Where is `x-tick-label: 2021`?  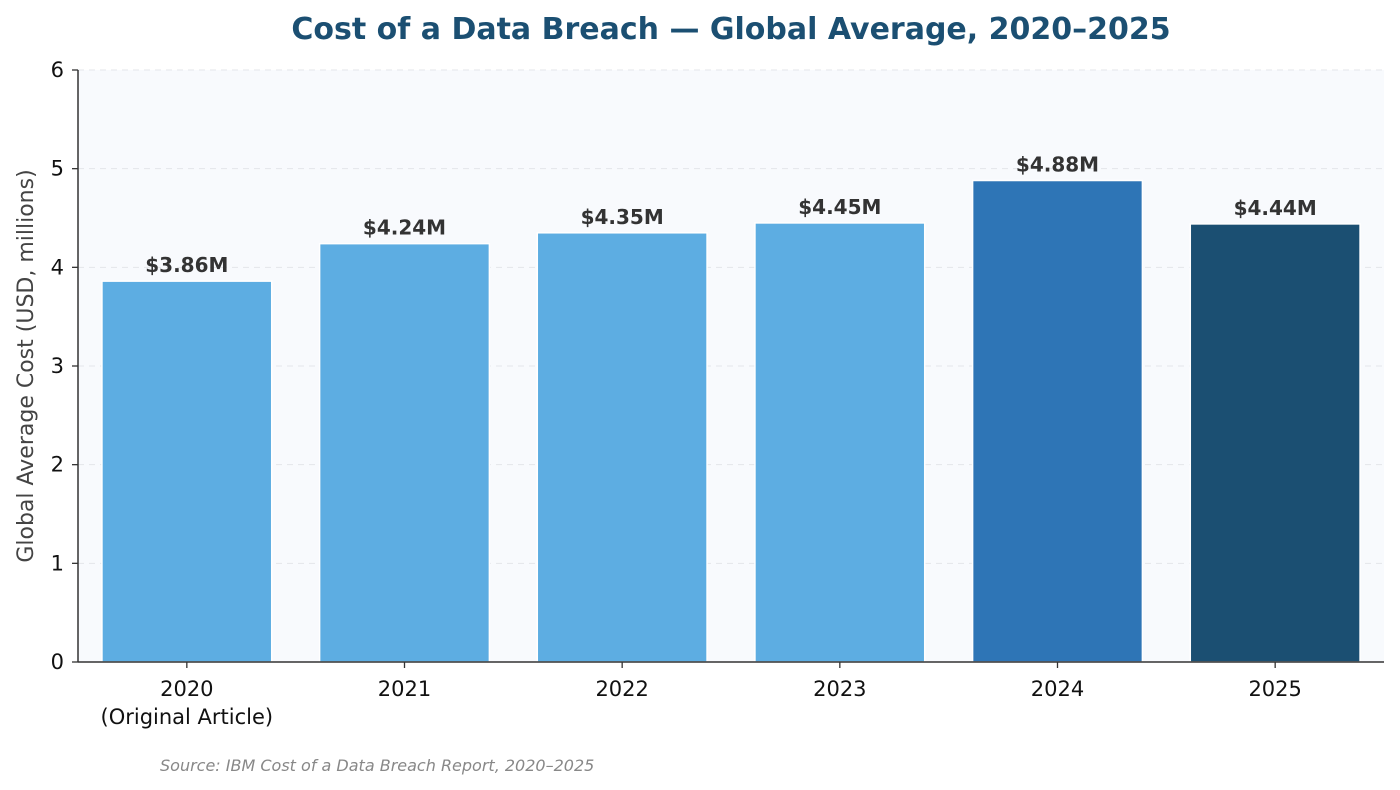 x-tick-label: 2021 is located at coordinates (404, 689).